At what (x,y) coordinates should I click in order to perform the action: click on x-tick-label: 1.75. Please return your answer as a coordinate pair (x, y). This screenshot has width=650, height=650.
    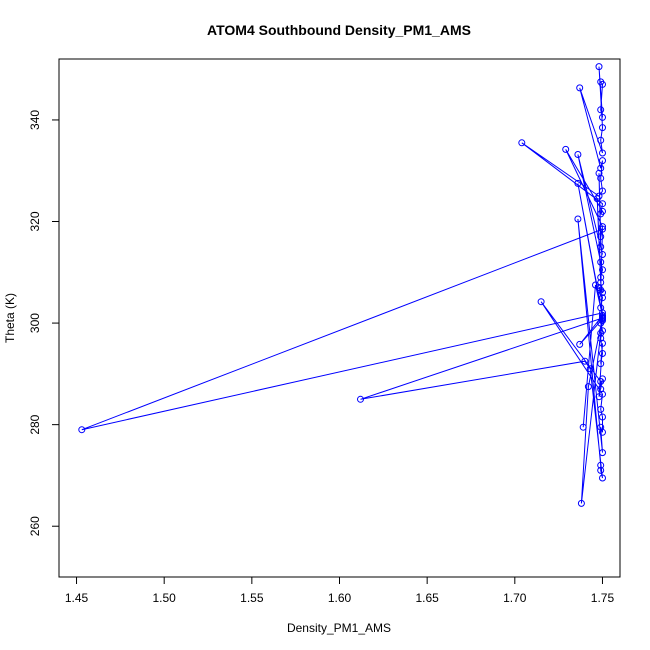
    Looking at the image, I should click on (603, 598).